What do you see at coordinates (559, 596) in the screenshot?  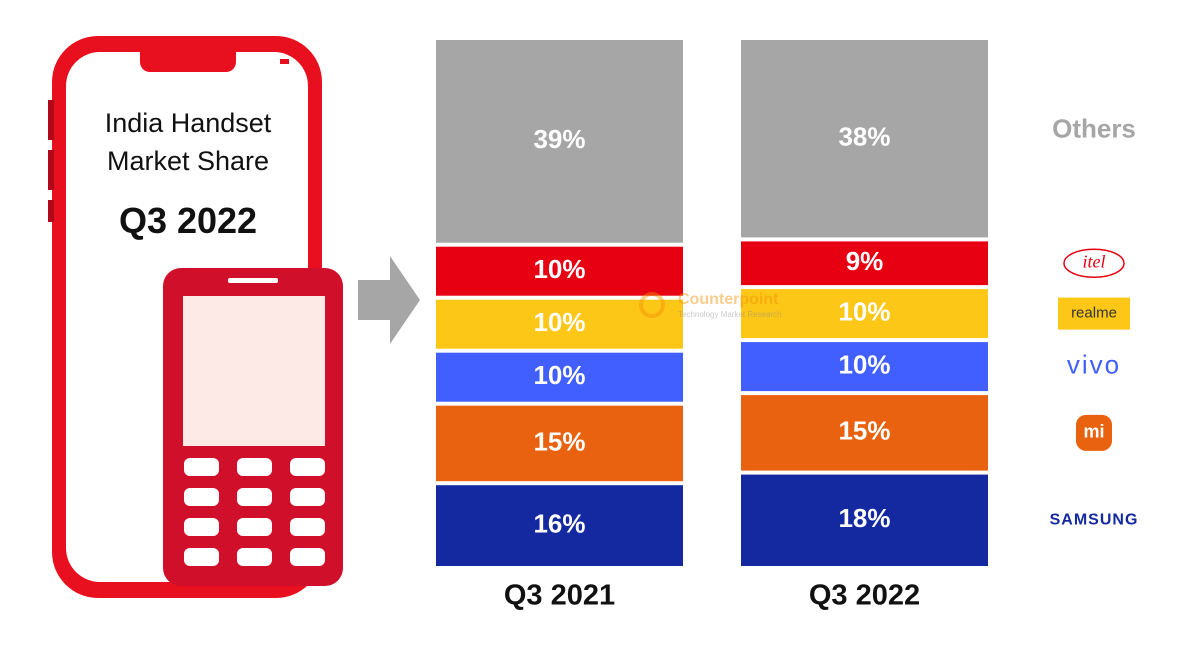 I see `x-tick-label: Q3 2021` at bounding box center [559, 596].